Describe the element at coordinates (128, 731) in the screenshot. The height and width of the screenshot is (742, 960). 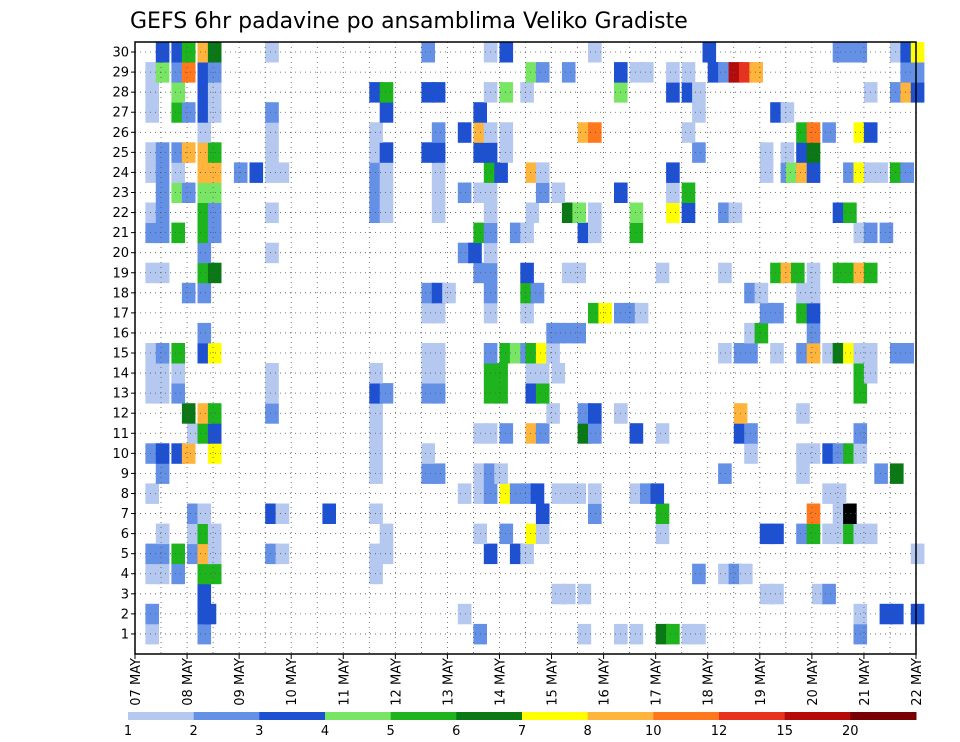
I see `colorbar-label: 1` at that location.